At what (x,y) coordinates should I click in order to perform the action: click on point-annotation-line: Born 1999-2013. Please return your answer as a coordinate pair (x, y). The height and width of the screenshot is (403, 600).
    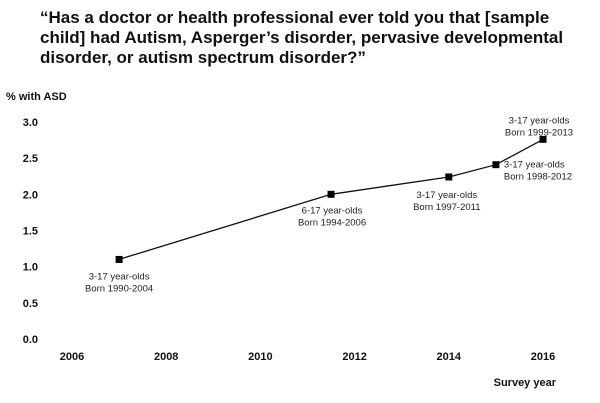
    Looking at the image, I should click on (539, 132).